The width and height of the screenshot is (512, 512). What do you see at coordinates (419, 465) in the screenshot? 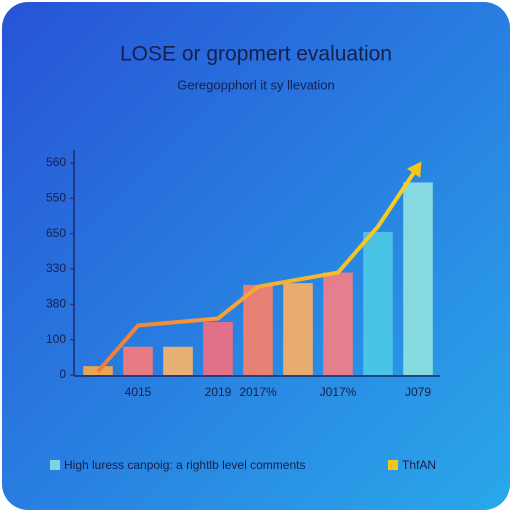
I see `legend-label: ThfAN` at bounding box center [419, 465].